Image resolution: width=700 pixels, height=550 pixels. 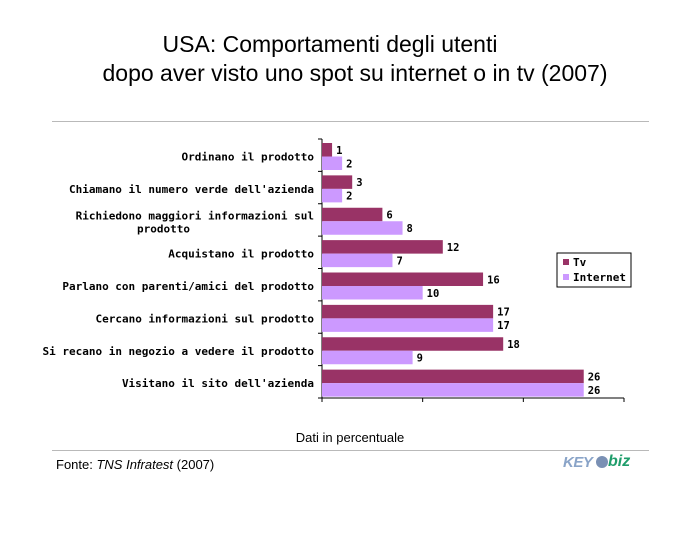 What do you see at coordinates (599, 277) in the screenshot?
I see `legend-label-internet: Internet` at bounding box center [599, 277].